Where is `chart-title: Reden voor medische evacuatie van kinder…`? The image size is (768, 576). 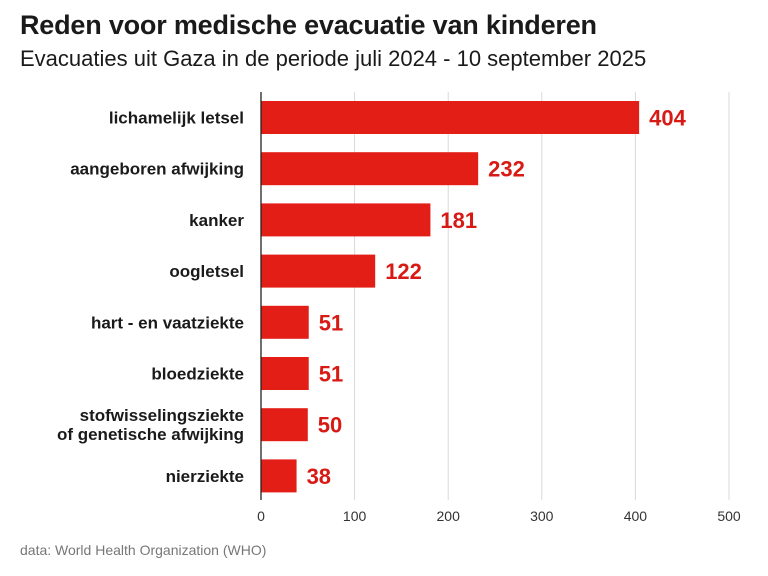
chart-title: Reden voor medische evacuatie van kinder… is located at coordinates (308, 25).